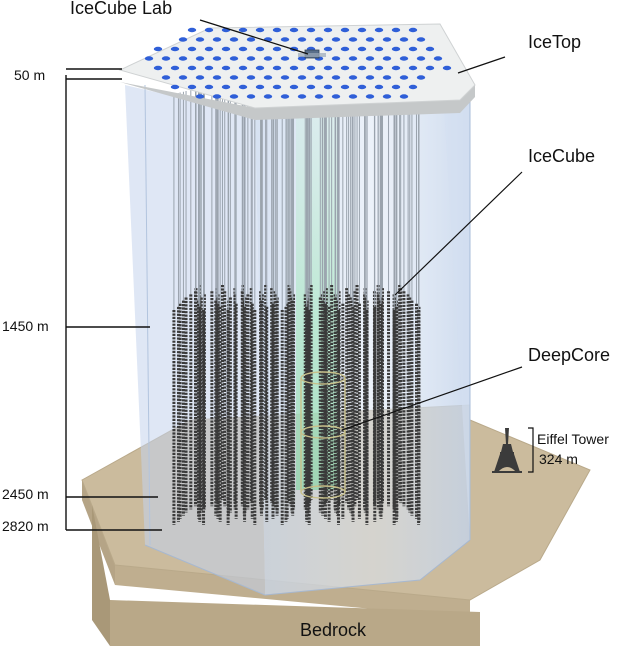  I want to click on surface-plate-side, so click(297, 95).